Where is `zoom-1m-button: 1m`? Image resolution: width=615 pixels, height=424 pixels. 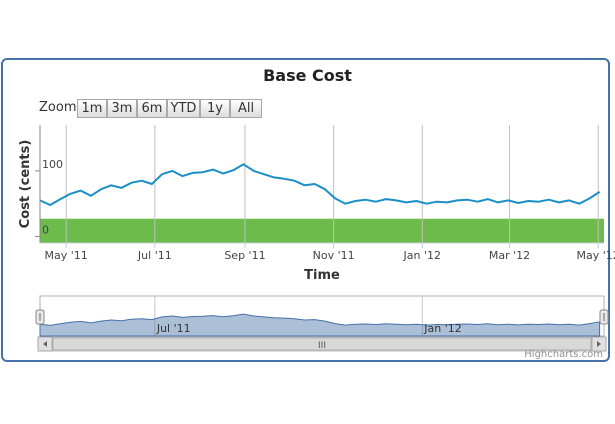 zoom-1m-button: 1m is located at coordinates (92, 108).